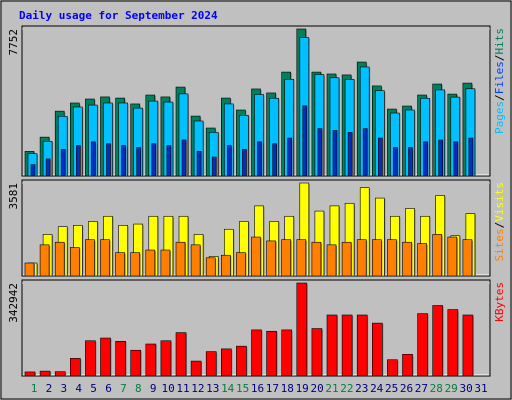 Image resolution: width=512 pixels, height=400 pixels. What do you see at coordinates (406, 388) in the screenshot?
I see `x-tick-label: 26` at bounding box center [406, 388].